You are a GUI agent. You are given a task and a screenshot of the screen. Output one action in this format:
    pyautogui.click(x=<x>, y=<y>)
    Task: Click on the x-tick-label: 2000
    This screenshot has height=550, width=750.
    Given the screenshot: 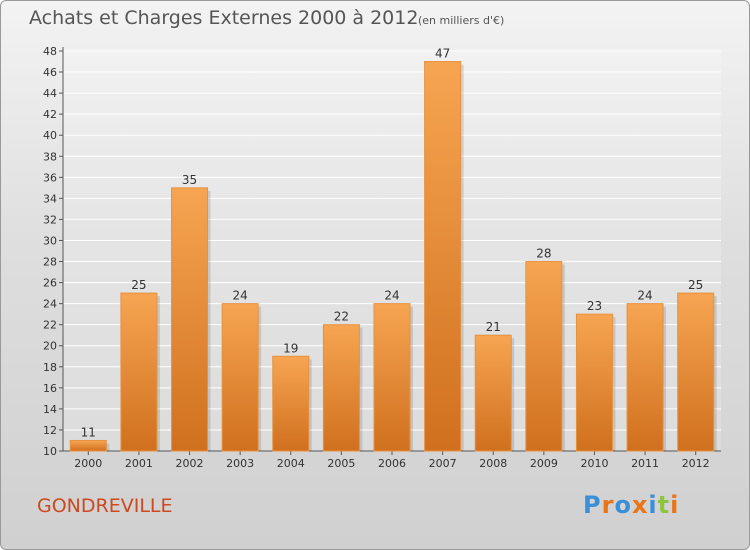 What is the action you would take?
    pyautogui.click(x=88, y=463)
    